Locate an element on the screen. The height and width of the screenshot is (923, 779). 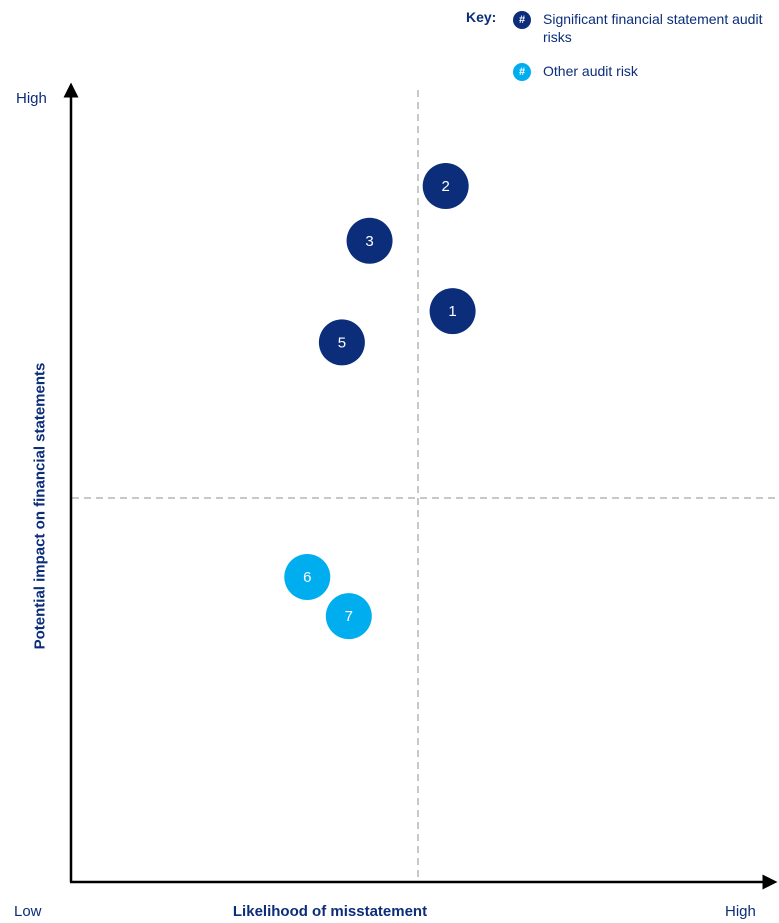
legend-item-other: # Other audit risk is located at coordinates (638, 71).